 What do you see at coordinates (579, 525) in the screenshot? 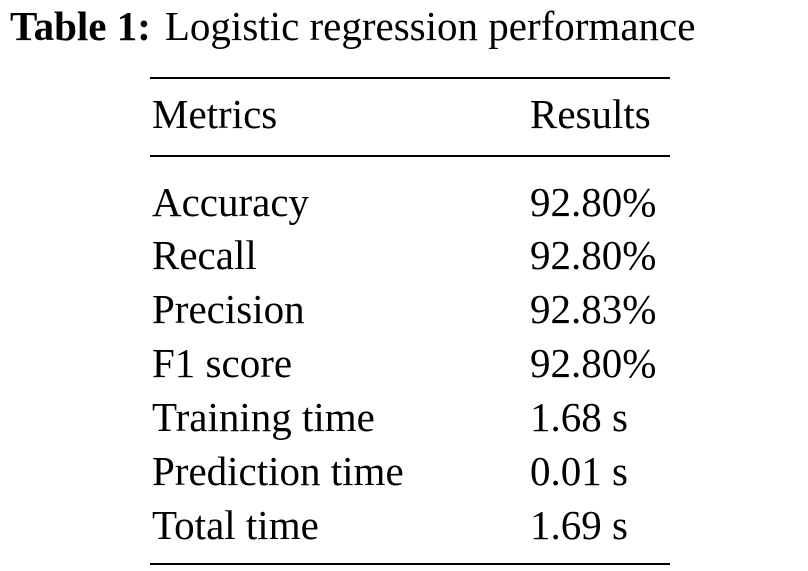
I see `row-result: 1.69 s` at bounding box center [579, 525].